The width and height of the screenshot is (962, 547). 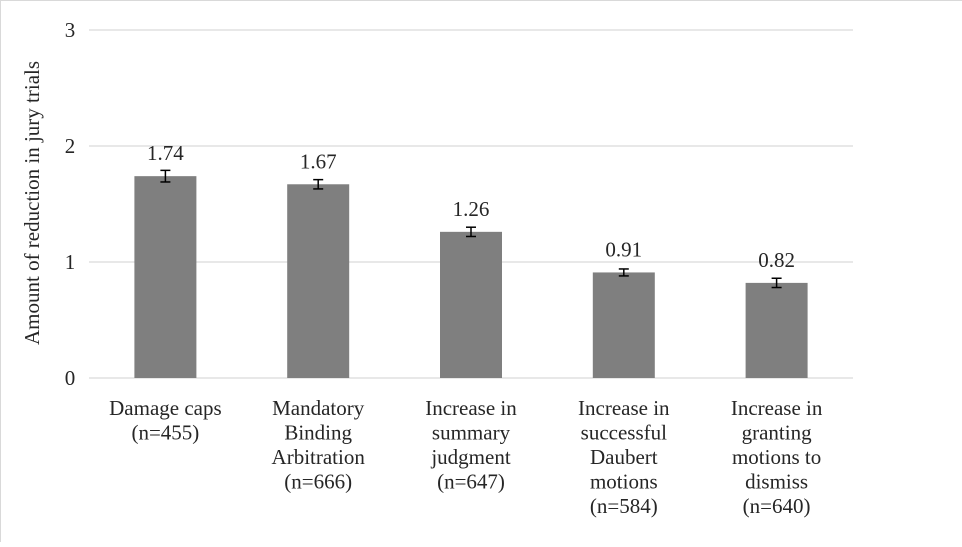 I want to click on data-label: 1.26, so click(x=471, y=209).